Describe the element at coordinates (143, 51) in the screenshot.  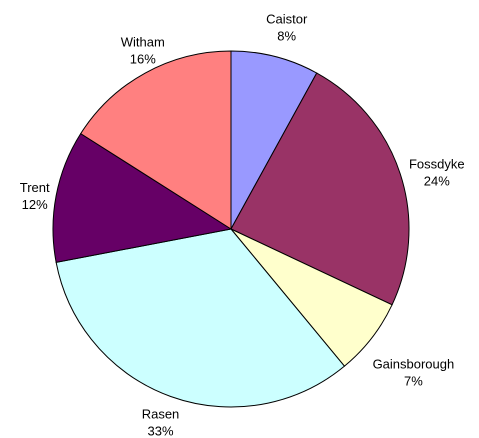
I see `slice-label-witham: Witham 16%` at that location.